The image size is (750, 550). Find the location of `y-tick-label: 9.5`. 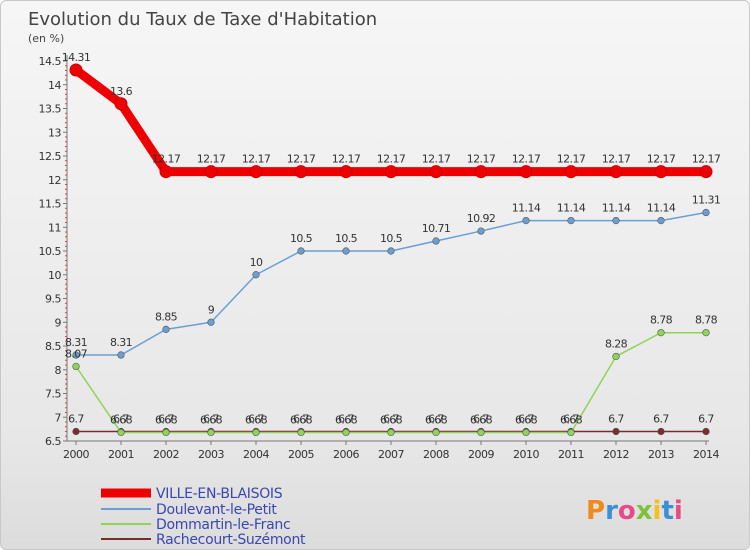

y-tick-label: 9.5 is located at coordinates (53, 299).